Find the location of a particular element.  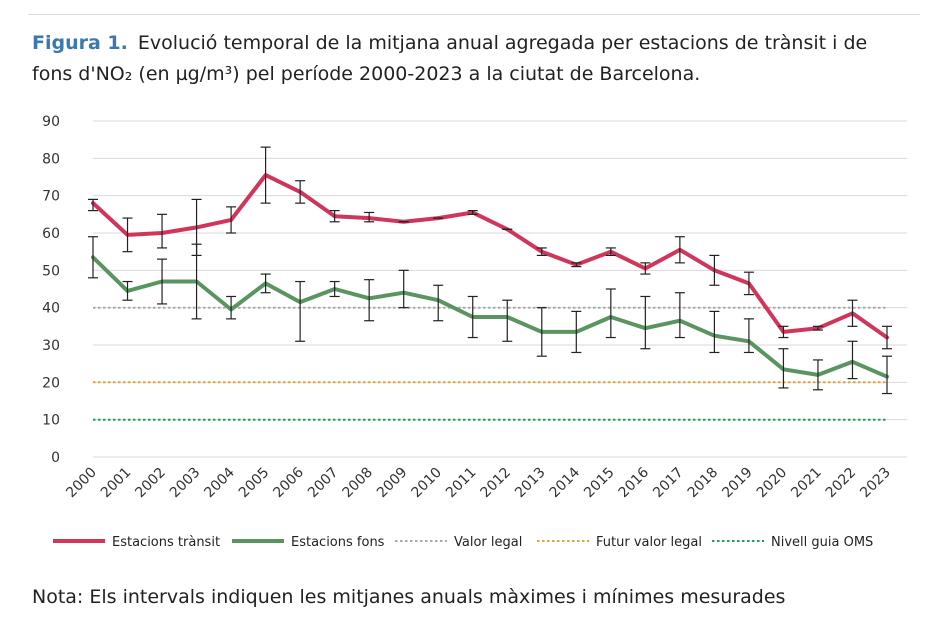

x-tick-label: 2012 is located at coordinates (496, 483).